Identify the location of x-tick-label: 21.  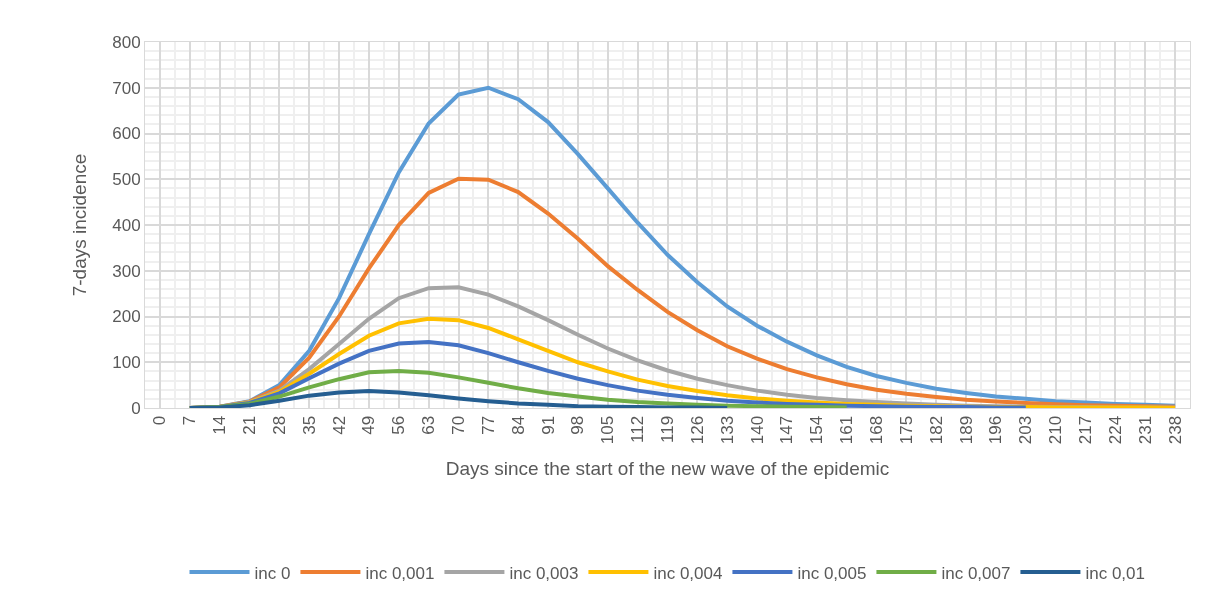
(250, 425).